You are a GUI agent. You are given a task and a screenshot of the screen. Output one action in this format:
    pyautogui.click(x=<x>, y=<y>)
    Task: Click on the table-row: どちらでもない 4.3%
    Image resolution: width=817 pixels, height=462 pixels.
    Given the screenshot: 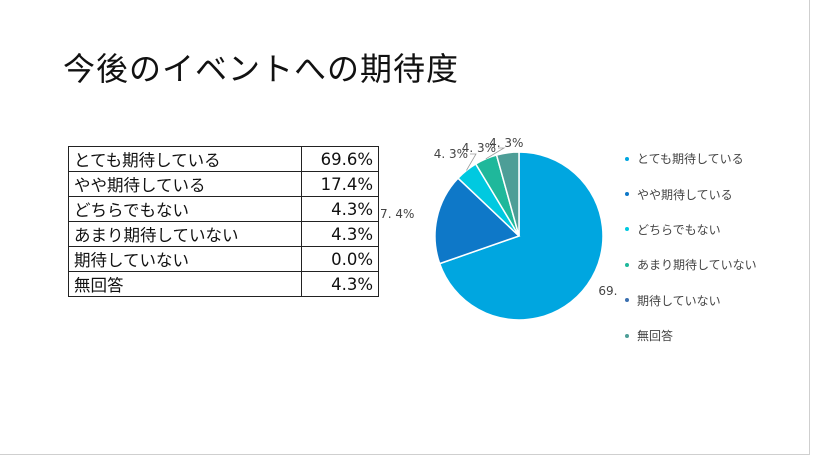 What is the action you would take?
    pyautogui.click(x=223, y=209)
    